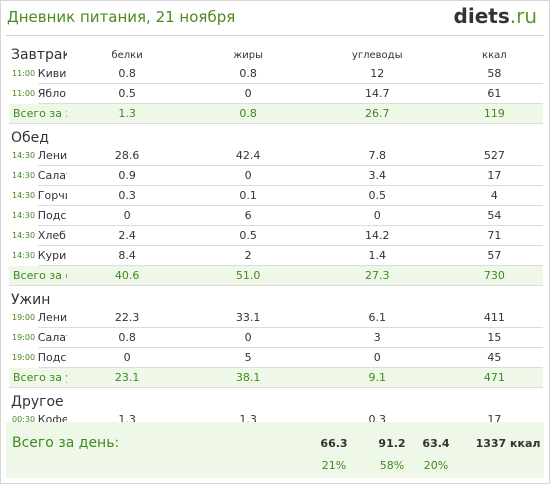 The image size is (550, 484). Describe the element at coordinates (127, 55) in the screenshot. I see `column-header: белки` at that location.